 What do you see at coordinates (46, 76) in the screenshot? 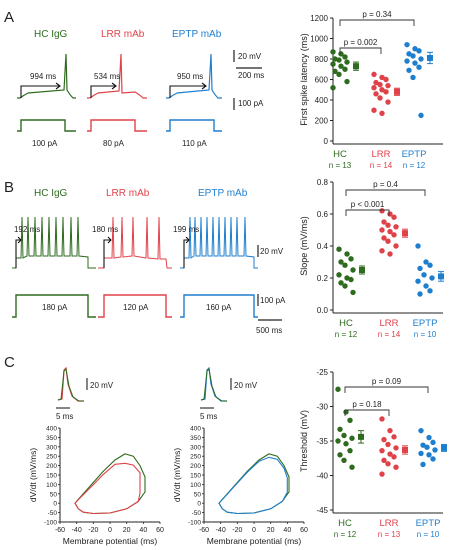
I see `voltage-trace-hc-a` at bounding box center [46, 76].